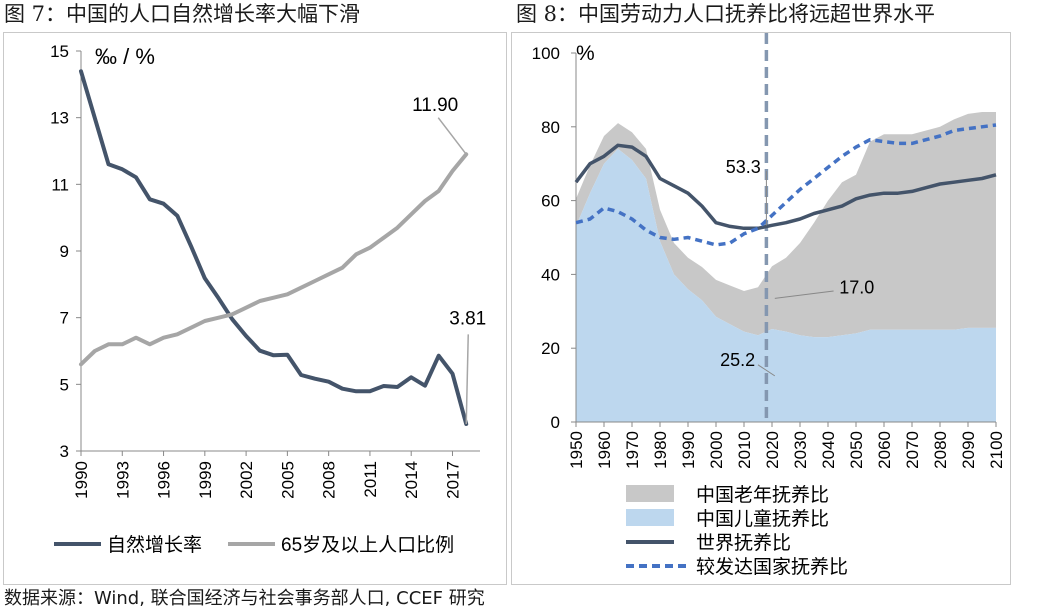 The image size is (1038, 616). What do you see at coordinates (550, 201) in the screenshot?
I see `y-tick-label: 60` at bounding box center [550, 201].